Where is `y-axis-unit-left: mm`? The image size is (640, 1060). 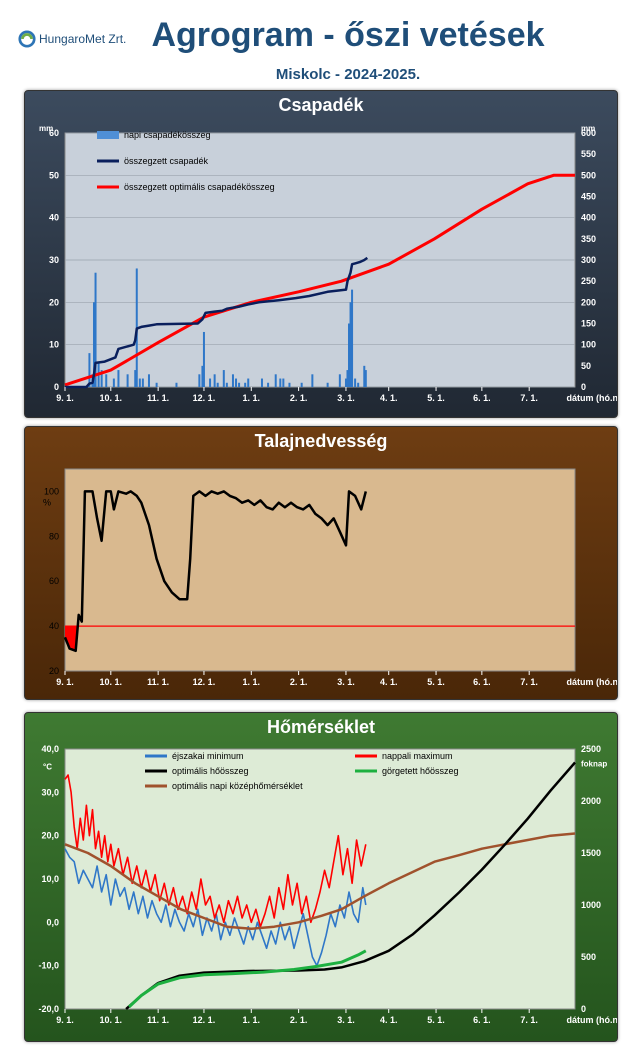
y-axis-unit-left: mm is located at coordinates (46, 128).